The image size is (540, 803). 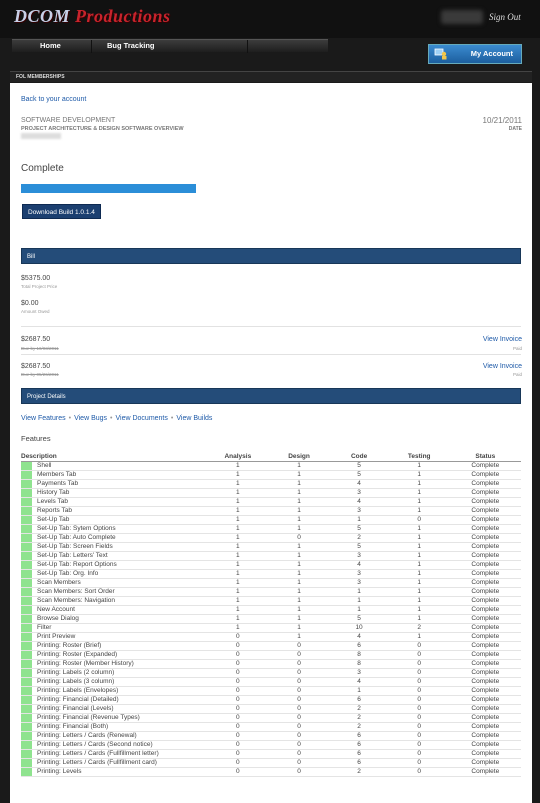 I want to click on view-features-link: View Features, so click(x=43, y=418).